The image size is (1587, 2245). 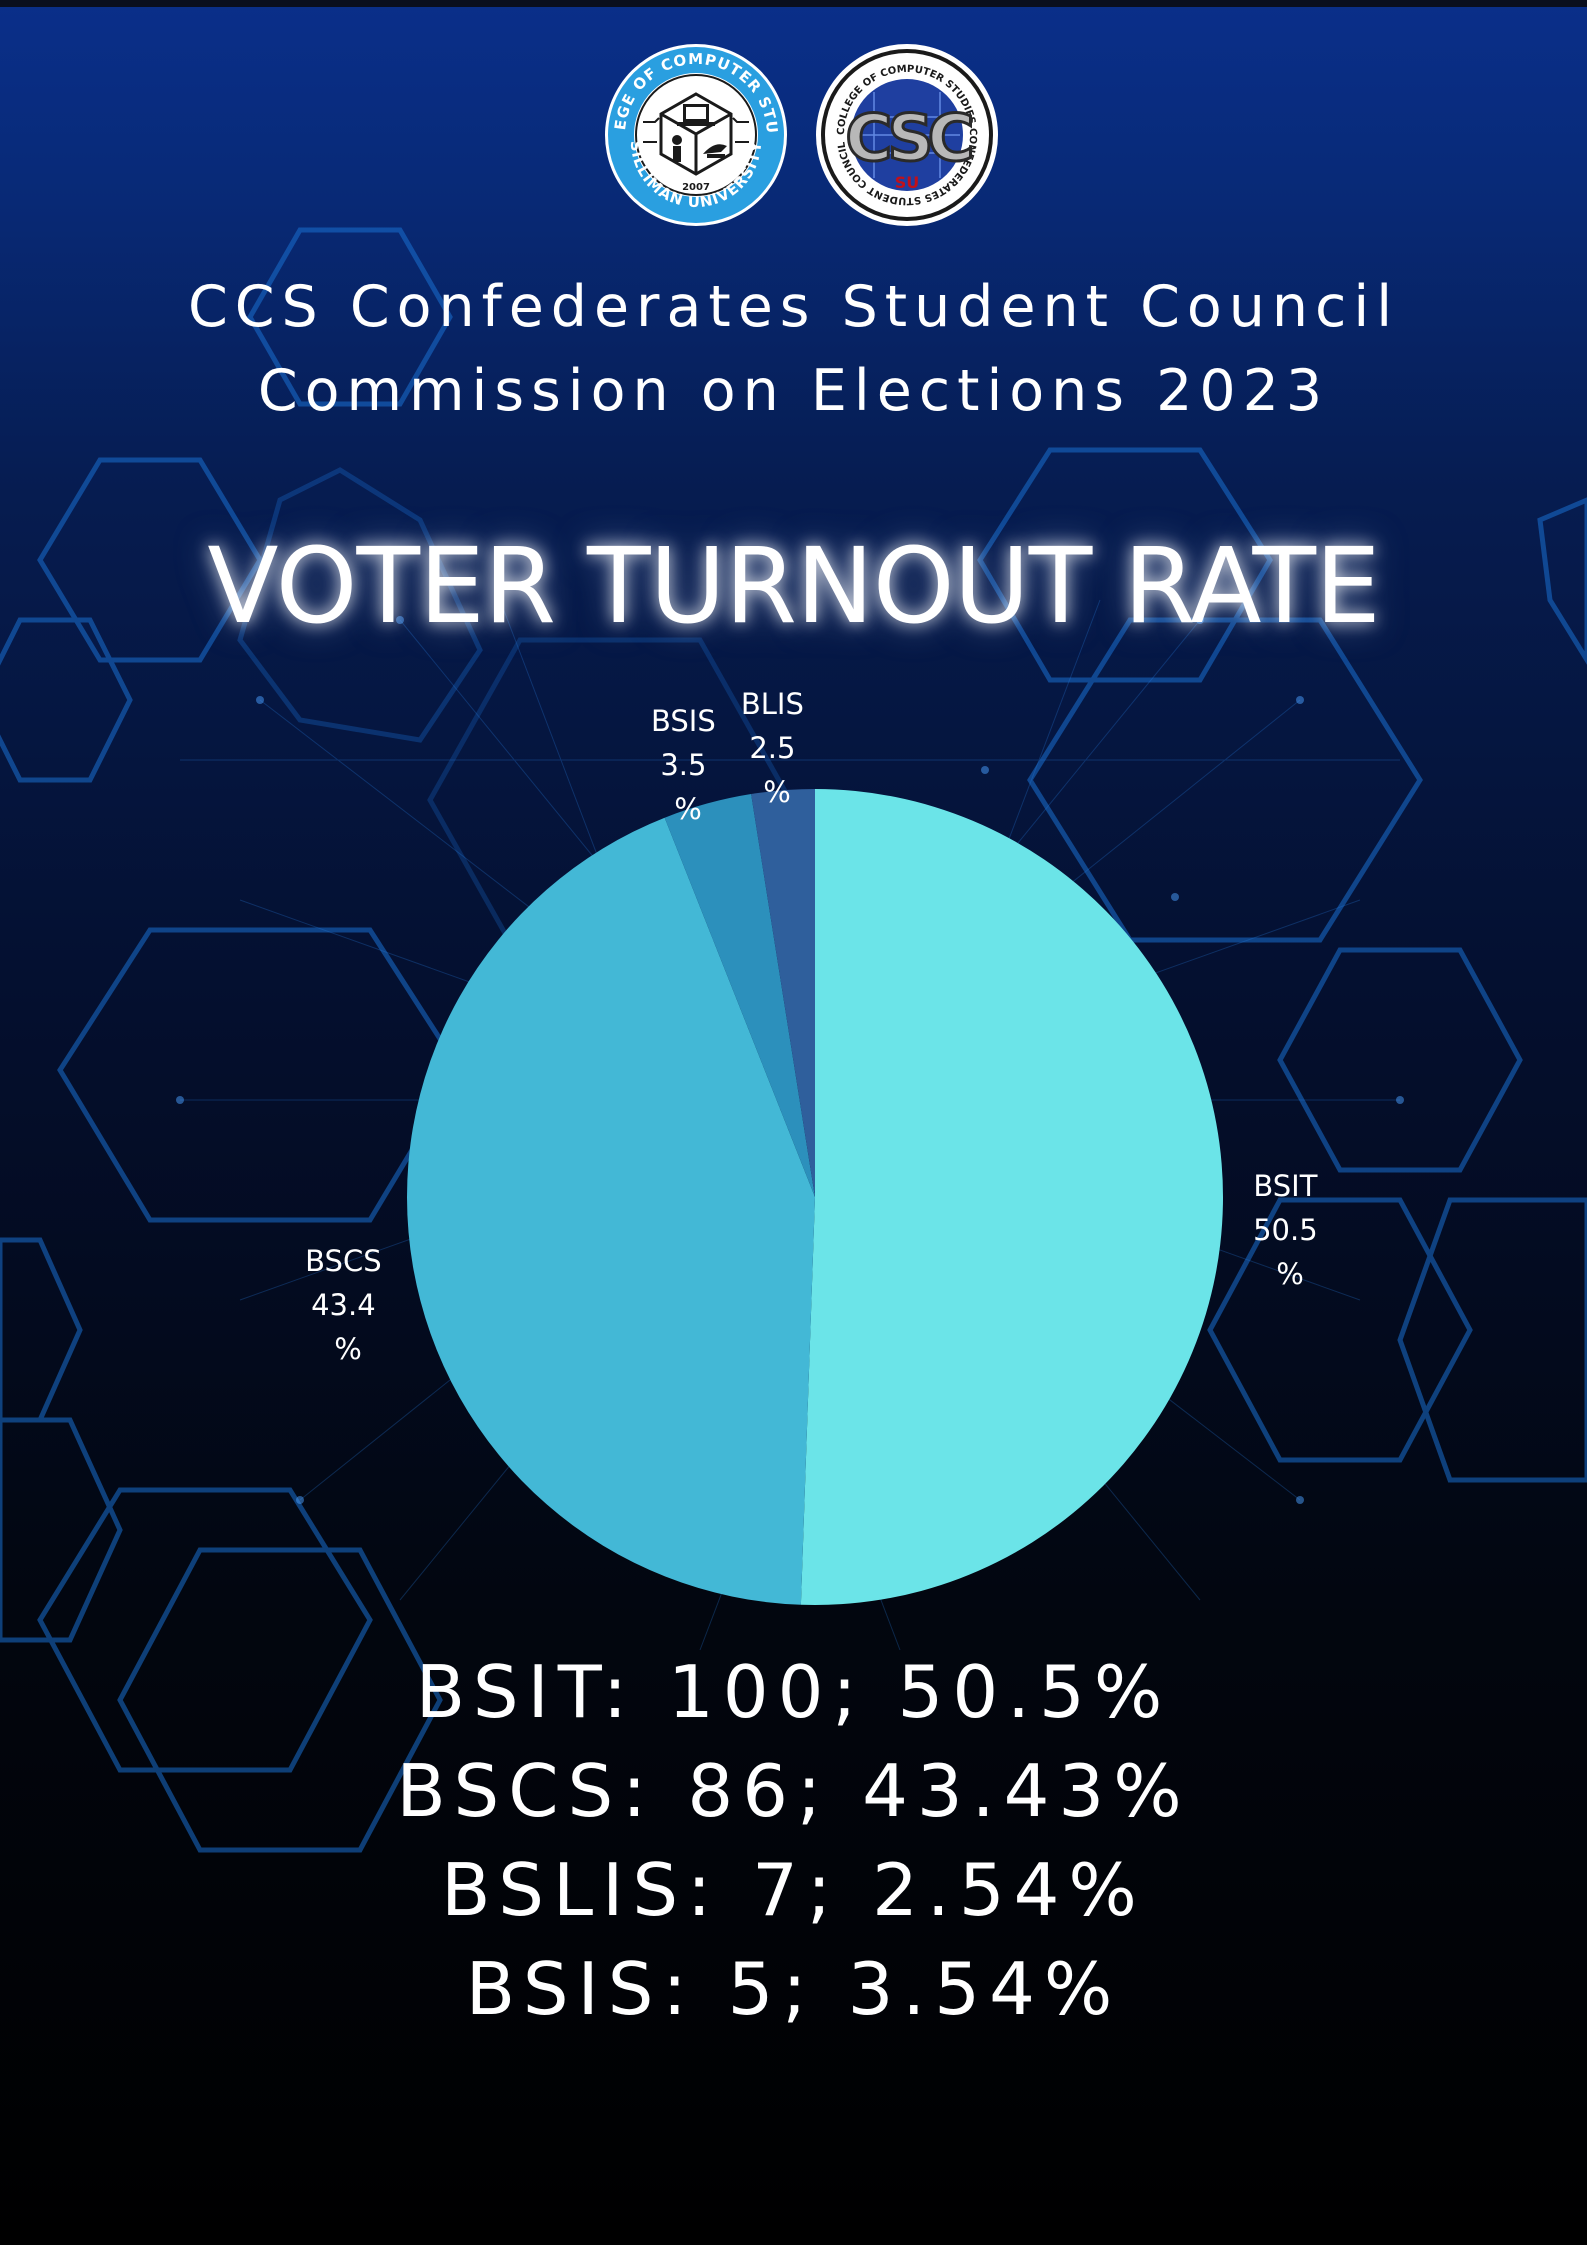 I want to click on stat-bslis: BSLIS: 7; 2.54%, so click(x=793, y=1890).